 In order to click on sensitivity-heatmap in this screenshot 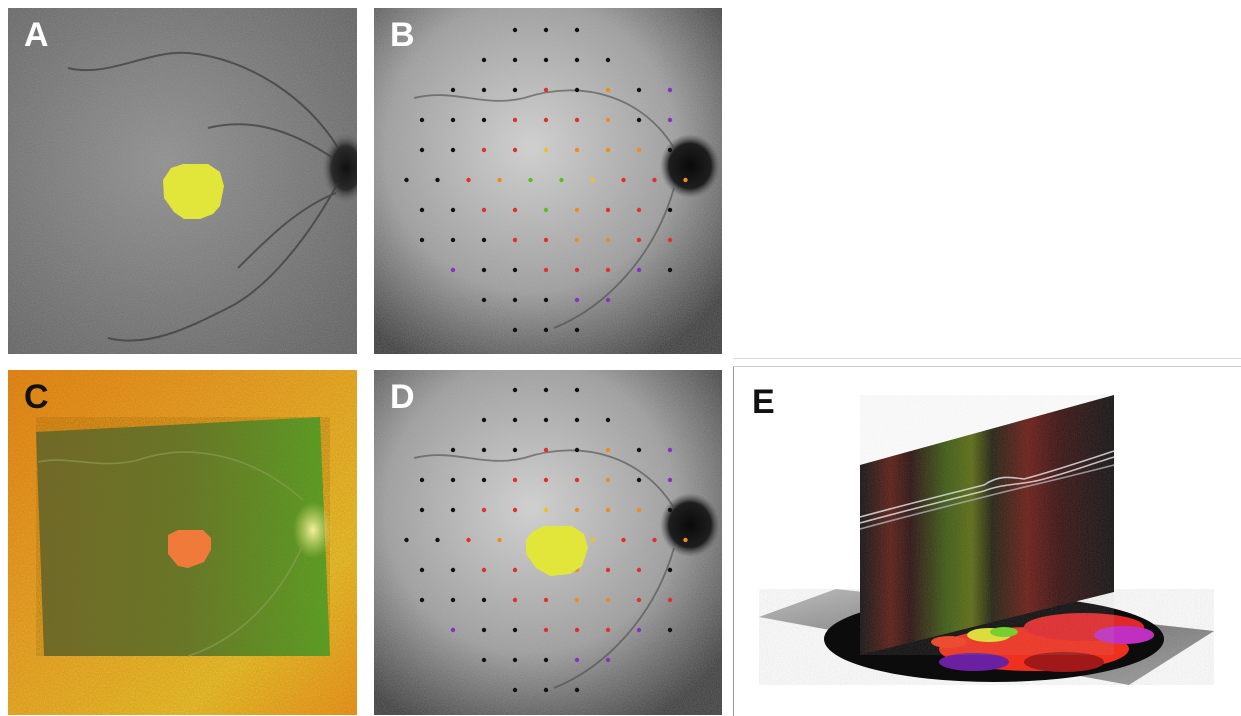, I will do `click(1042, 642)`.